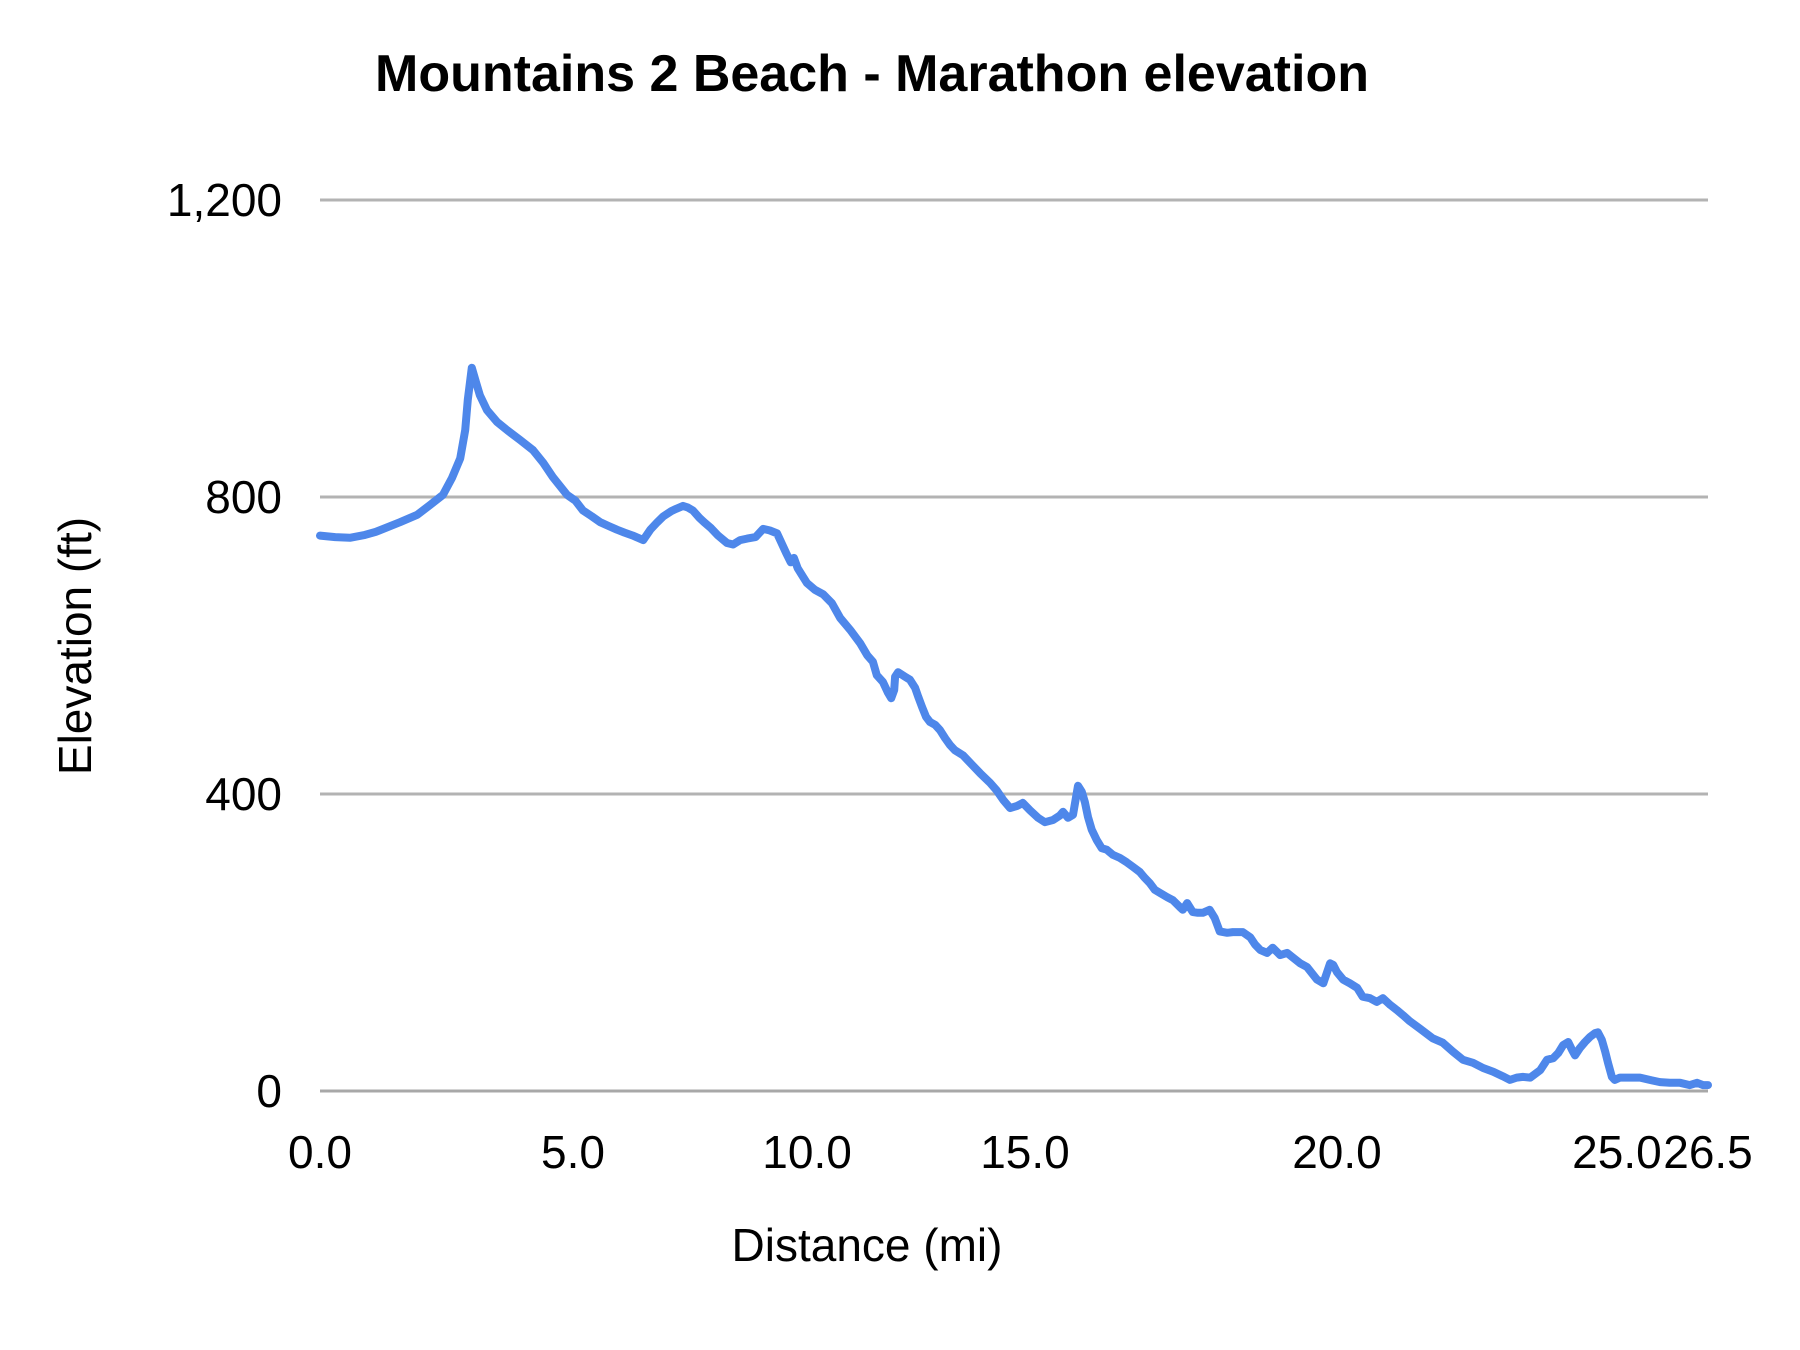  I want to click on x-tick-label: 20.0, so click(1337, 1152).